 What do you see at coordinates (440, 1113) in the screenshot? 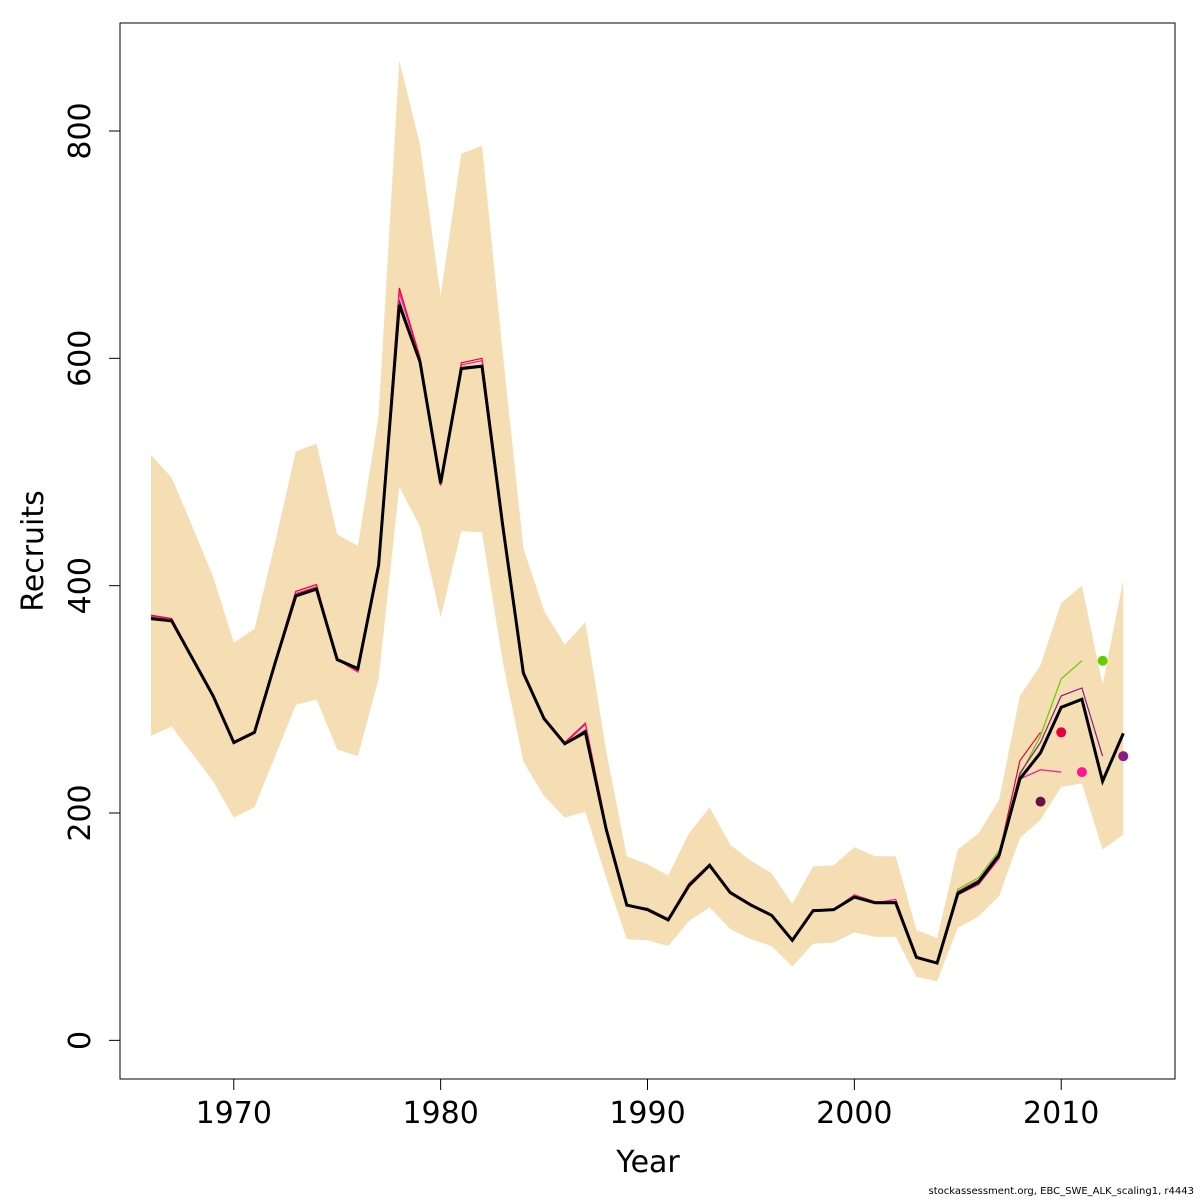
I see `x-tick-label: 1980` at bounding box center [440, 1113].